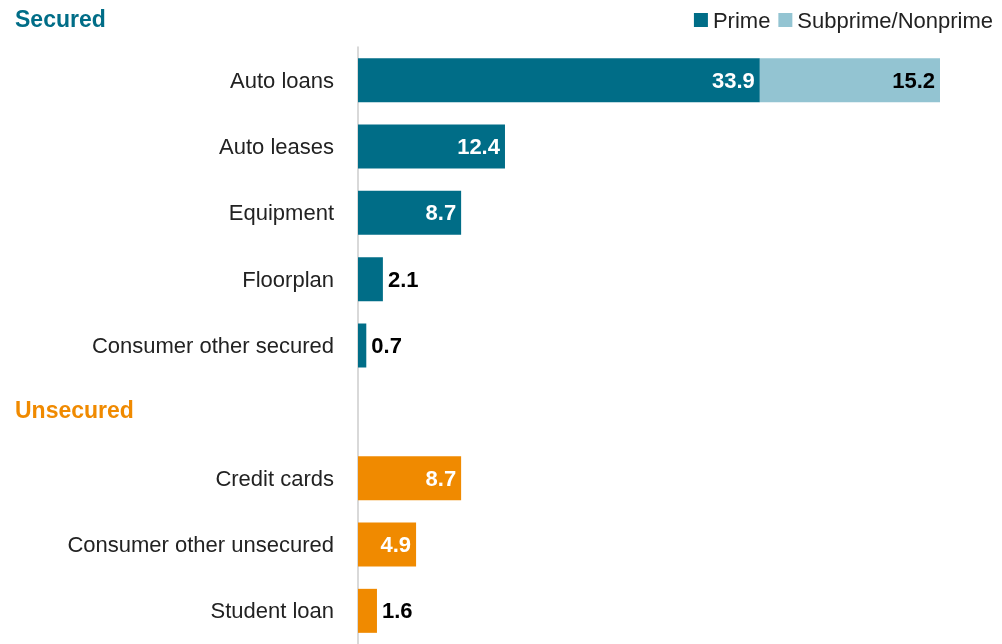 The height and width of the screenshot is (644, 1002). Describe the element at coordinates (281, 213) in the screenshot. I see `y-tick-label: Equipment` at that location.